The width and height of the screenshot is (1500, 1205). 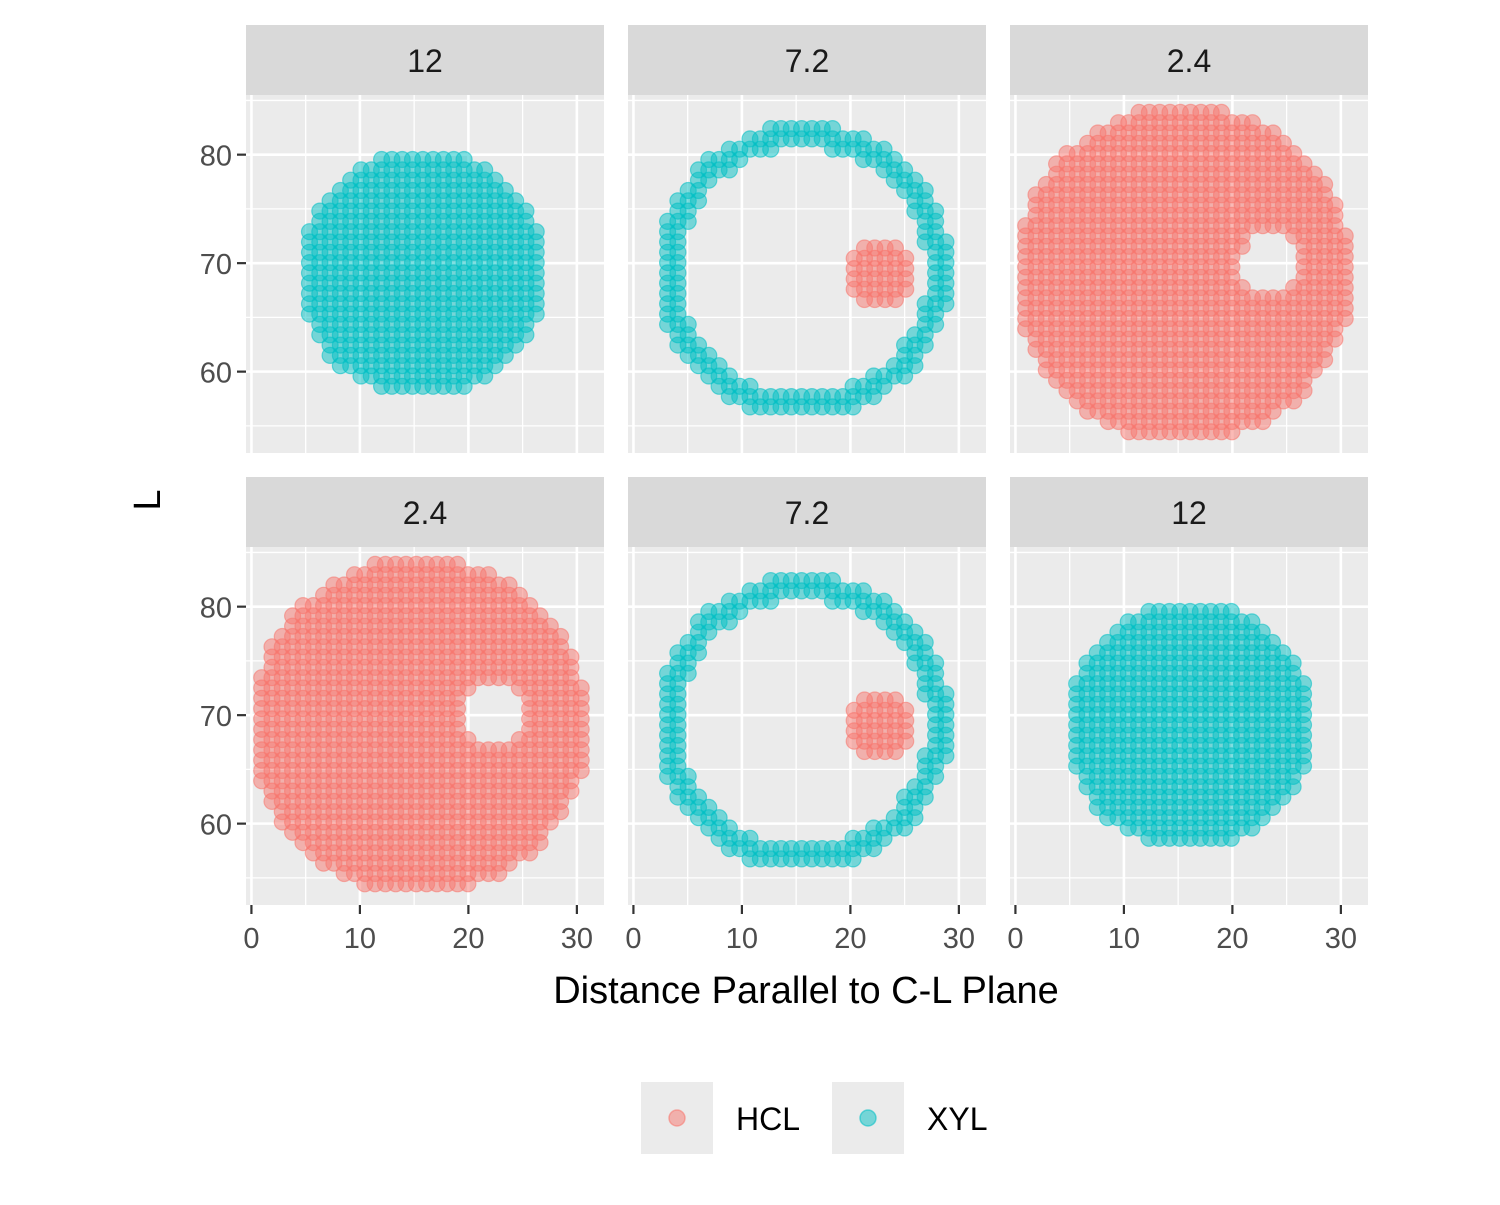 I want to click on facet-panel: 12 0 10 20 30, so click(x=1187, y=716).